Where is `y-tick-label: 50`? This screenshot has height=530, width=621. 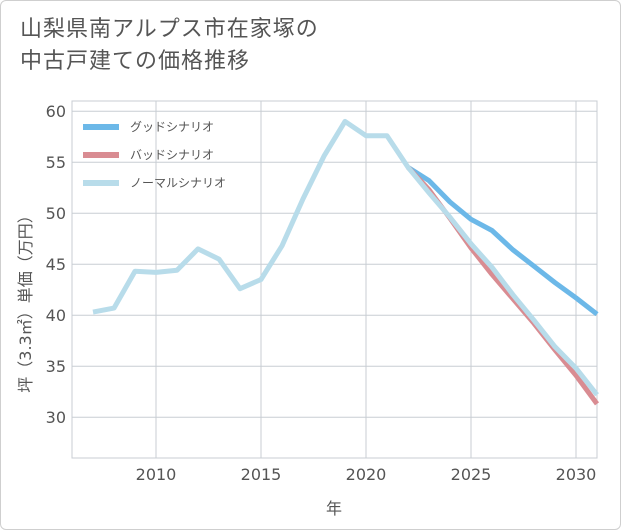
y-tick-label: 50 is located at coordinates (56, 213).